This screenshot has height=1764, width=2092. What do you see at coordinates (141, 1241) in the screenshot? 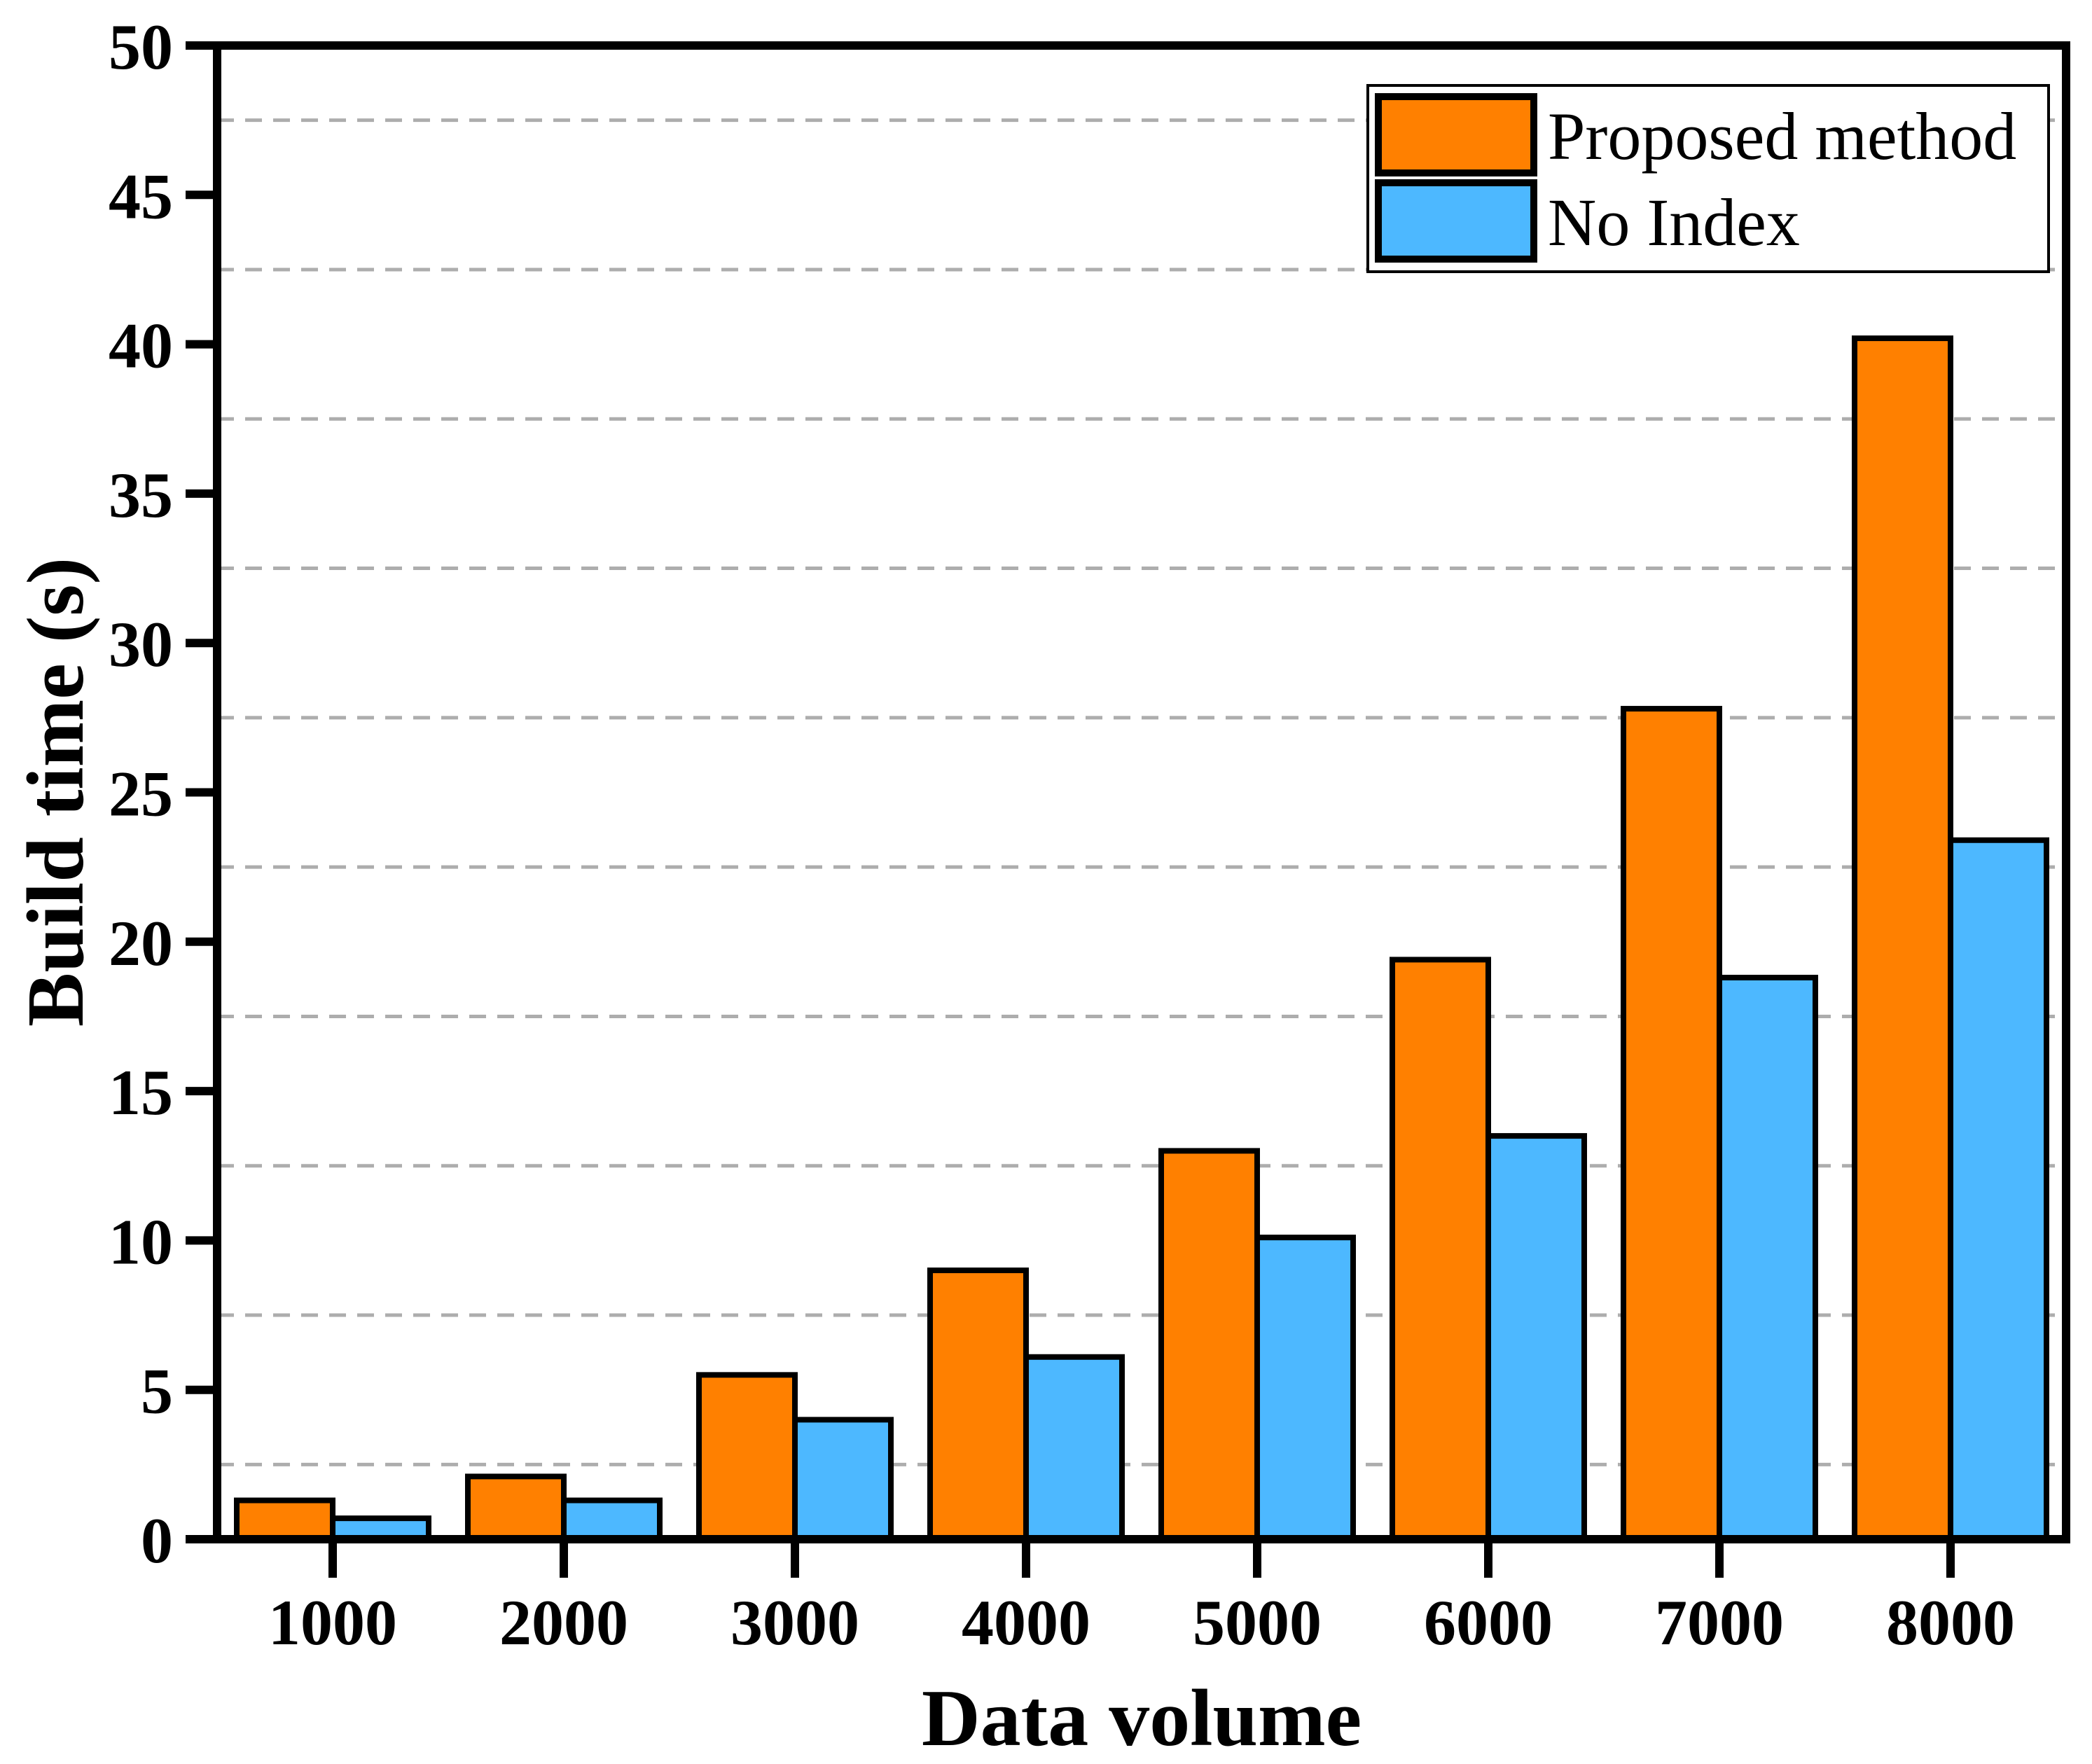
I see `y-tick-label-10: 10` at bounding box center [141, 1241].